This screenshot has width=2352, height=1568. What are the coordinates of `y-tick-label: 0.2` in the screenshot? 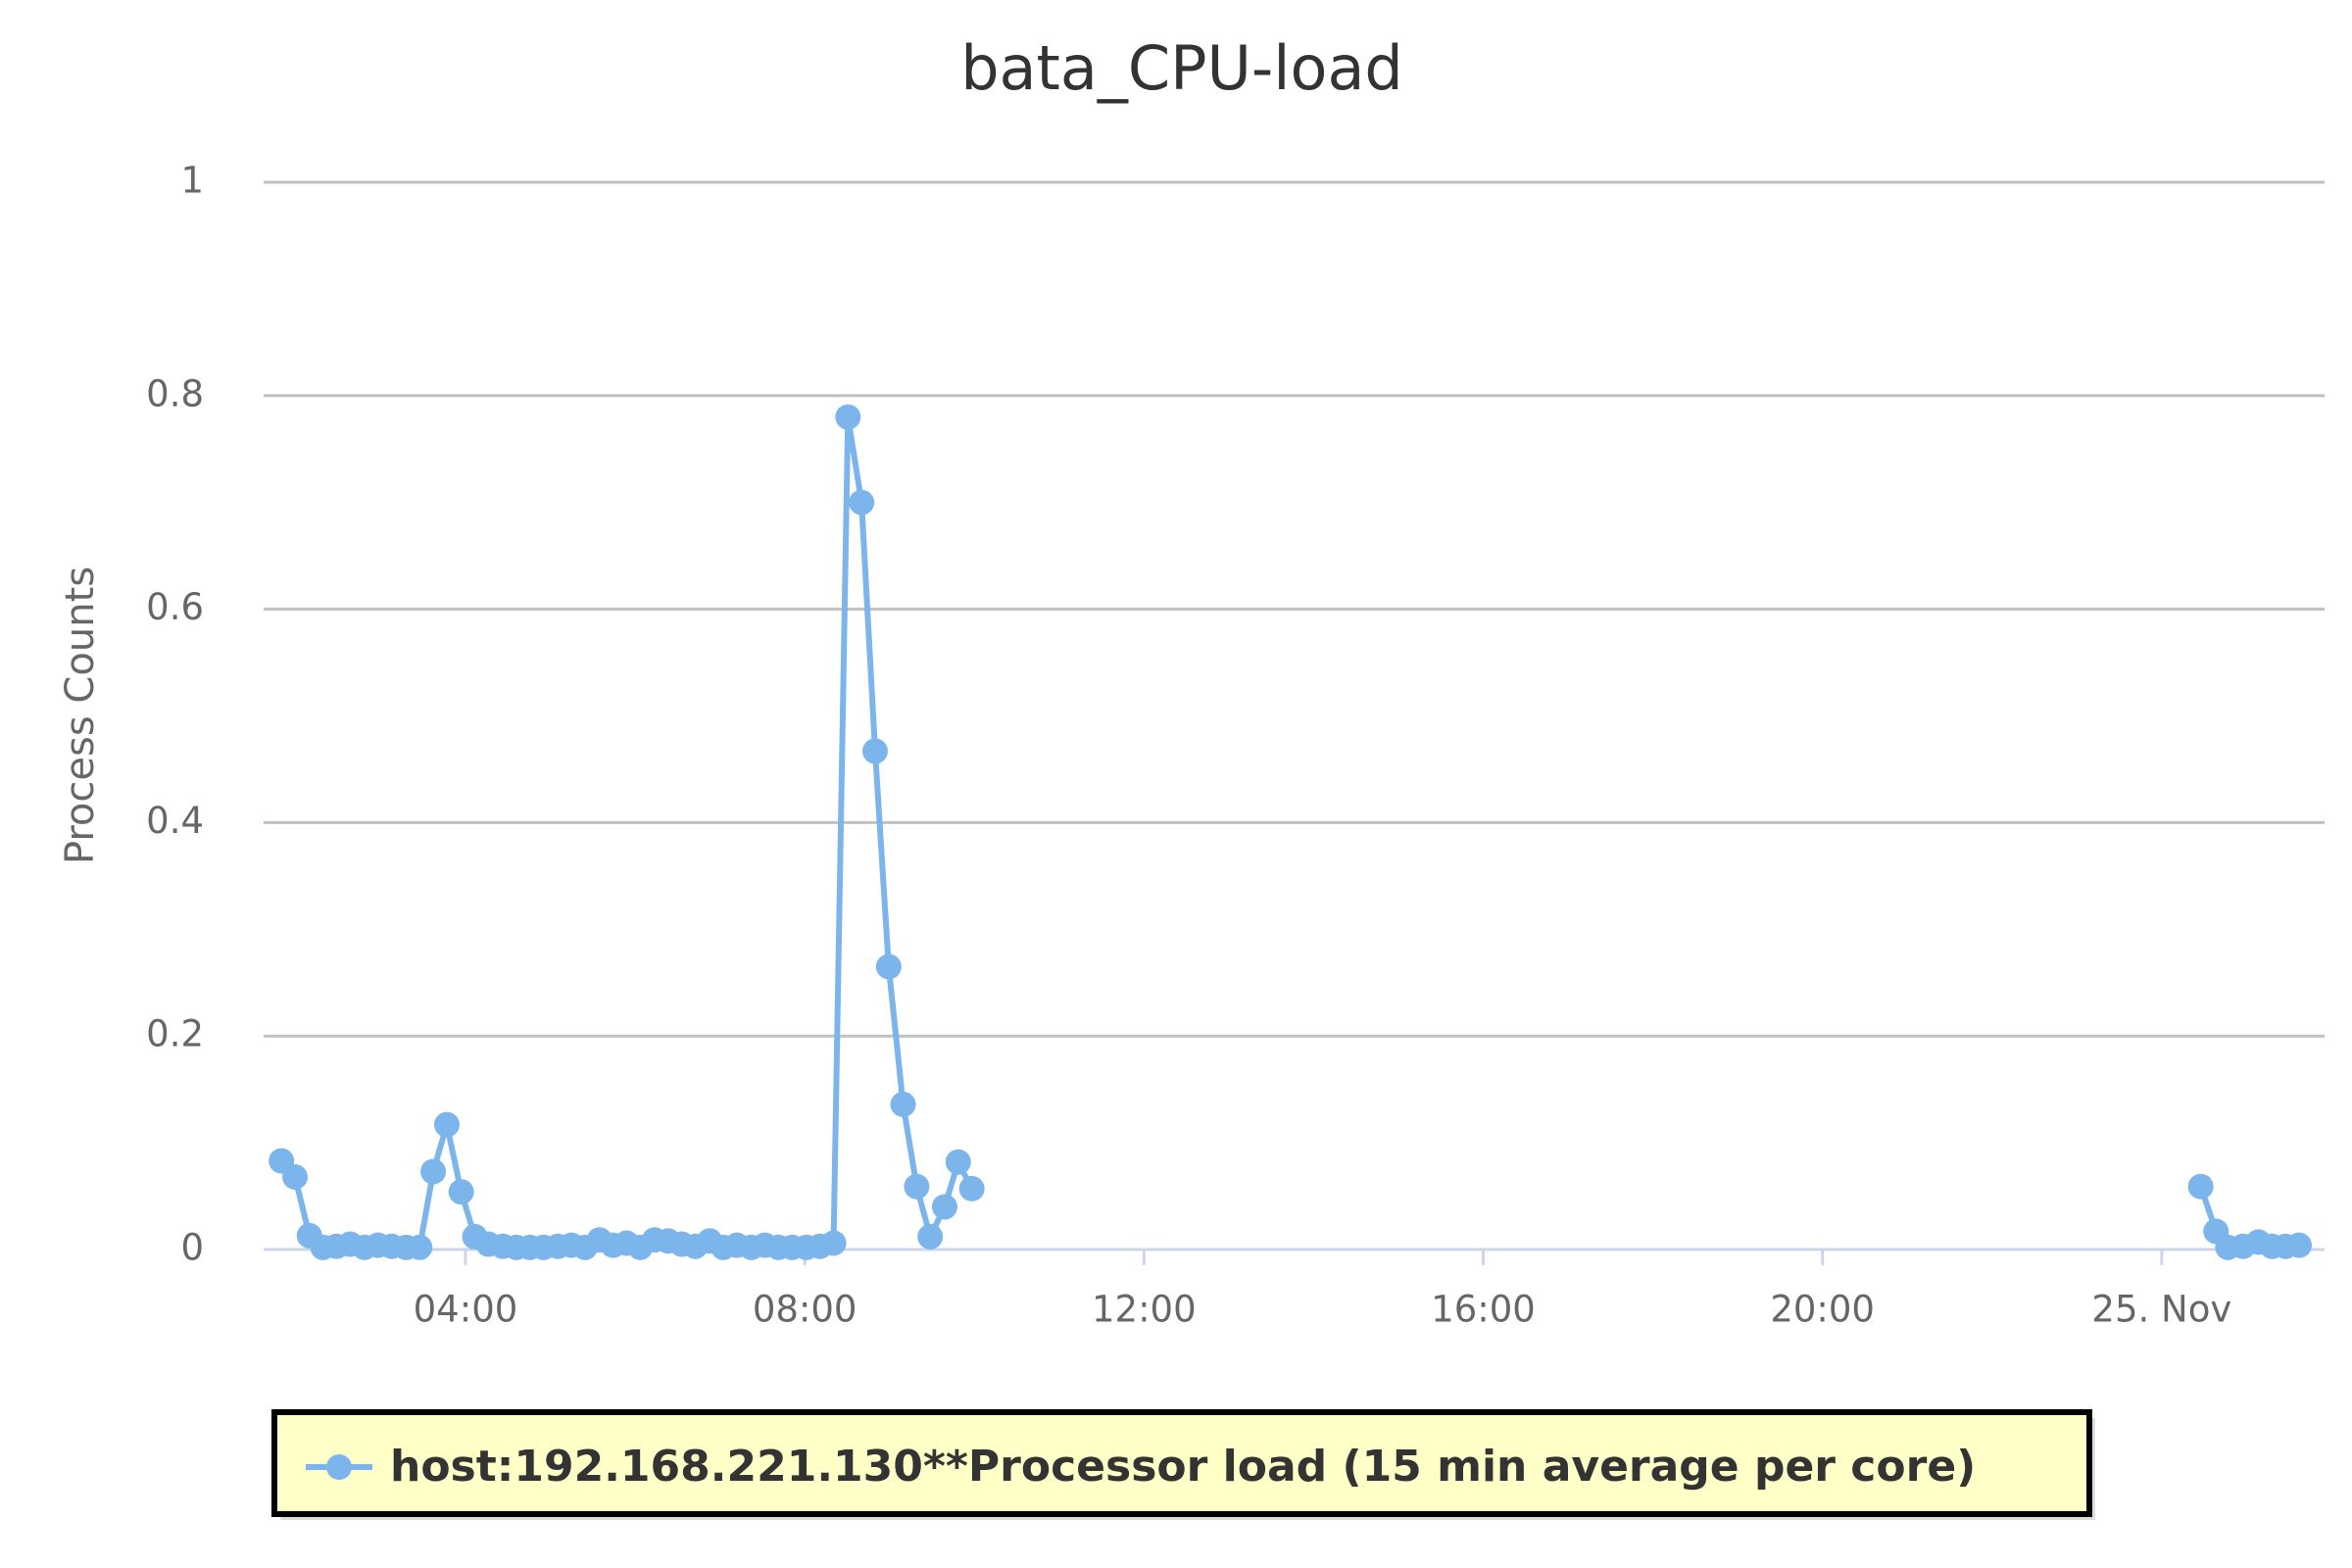 It's located at (175, 1034).